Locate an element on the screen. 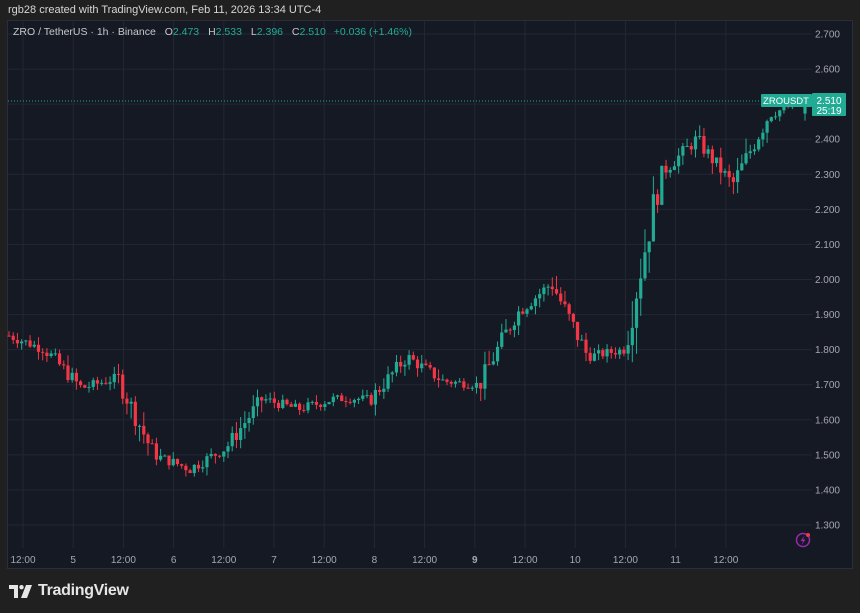  brand-name: TradingView is located at coordinates (83, 590).